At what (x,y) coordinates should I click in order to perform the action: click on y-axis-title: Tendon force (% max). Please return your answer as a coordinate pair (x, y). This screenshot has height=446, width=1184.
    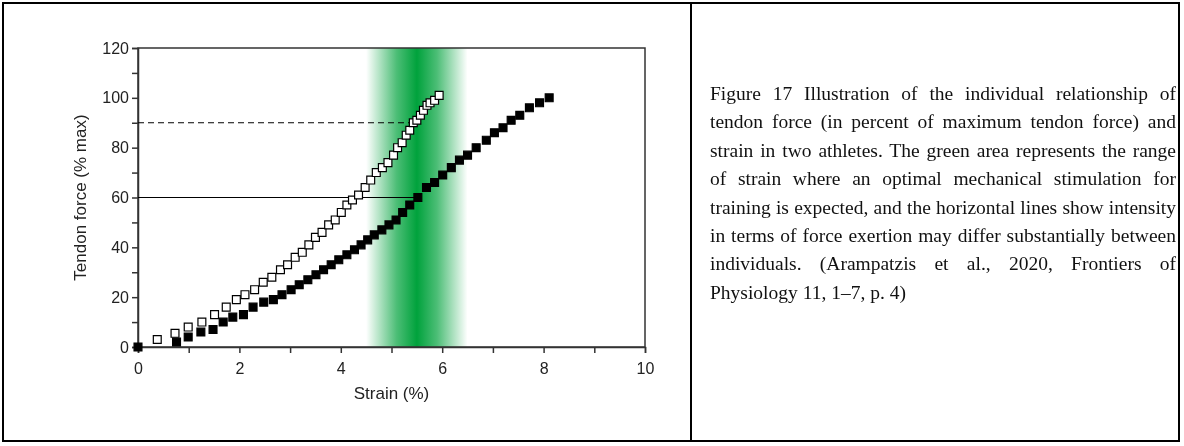
    Looking at the image, I should click on (80, 197).